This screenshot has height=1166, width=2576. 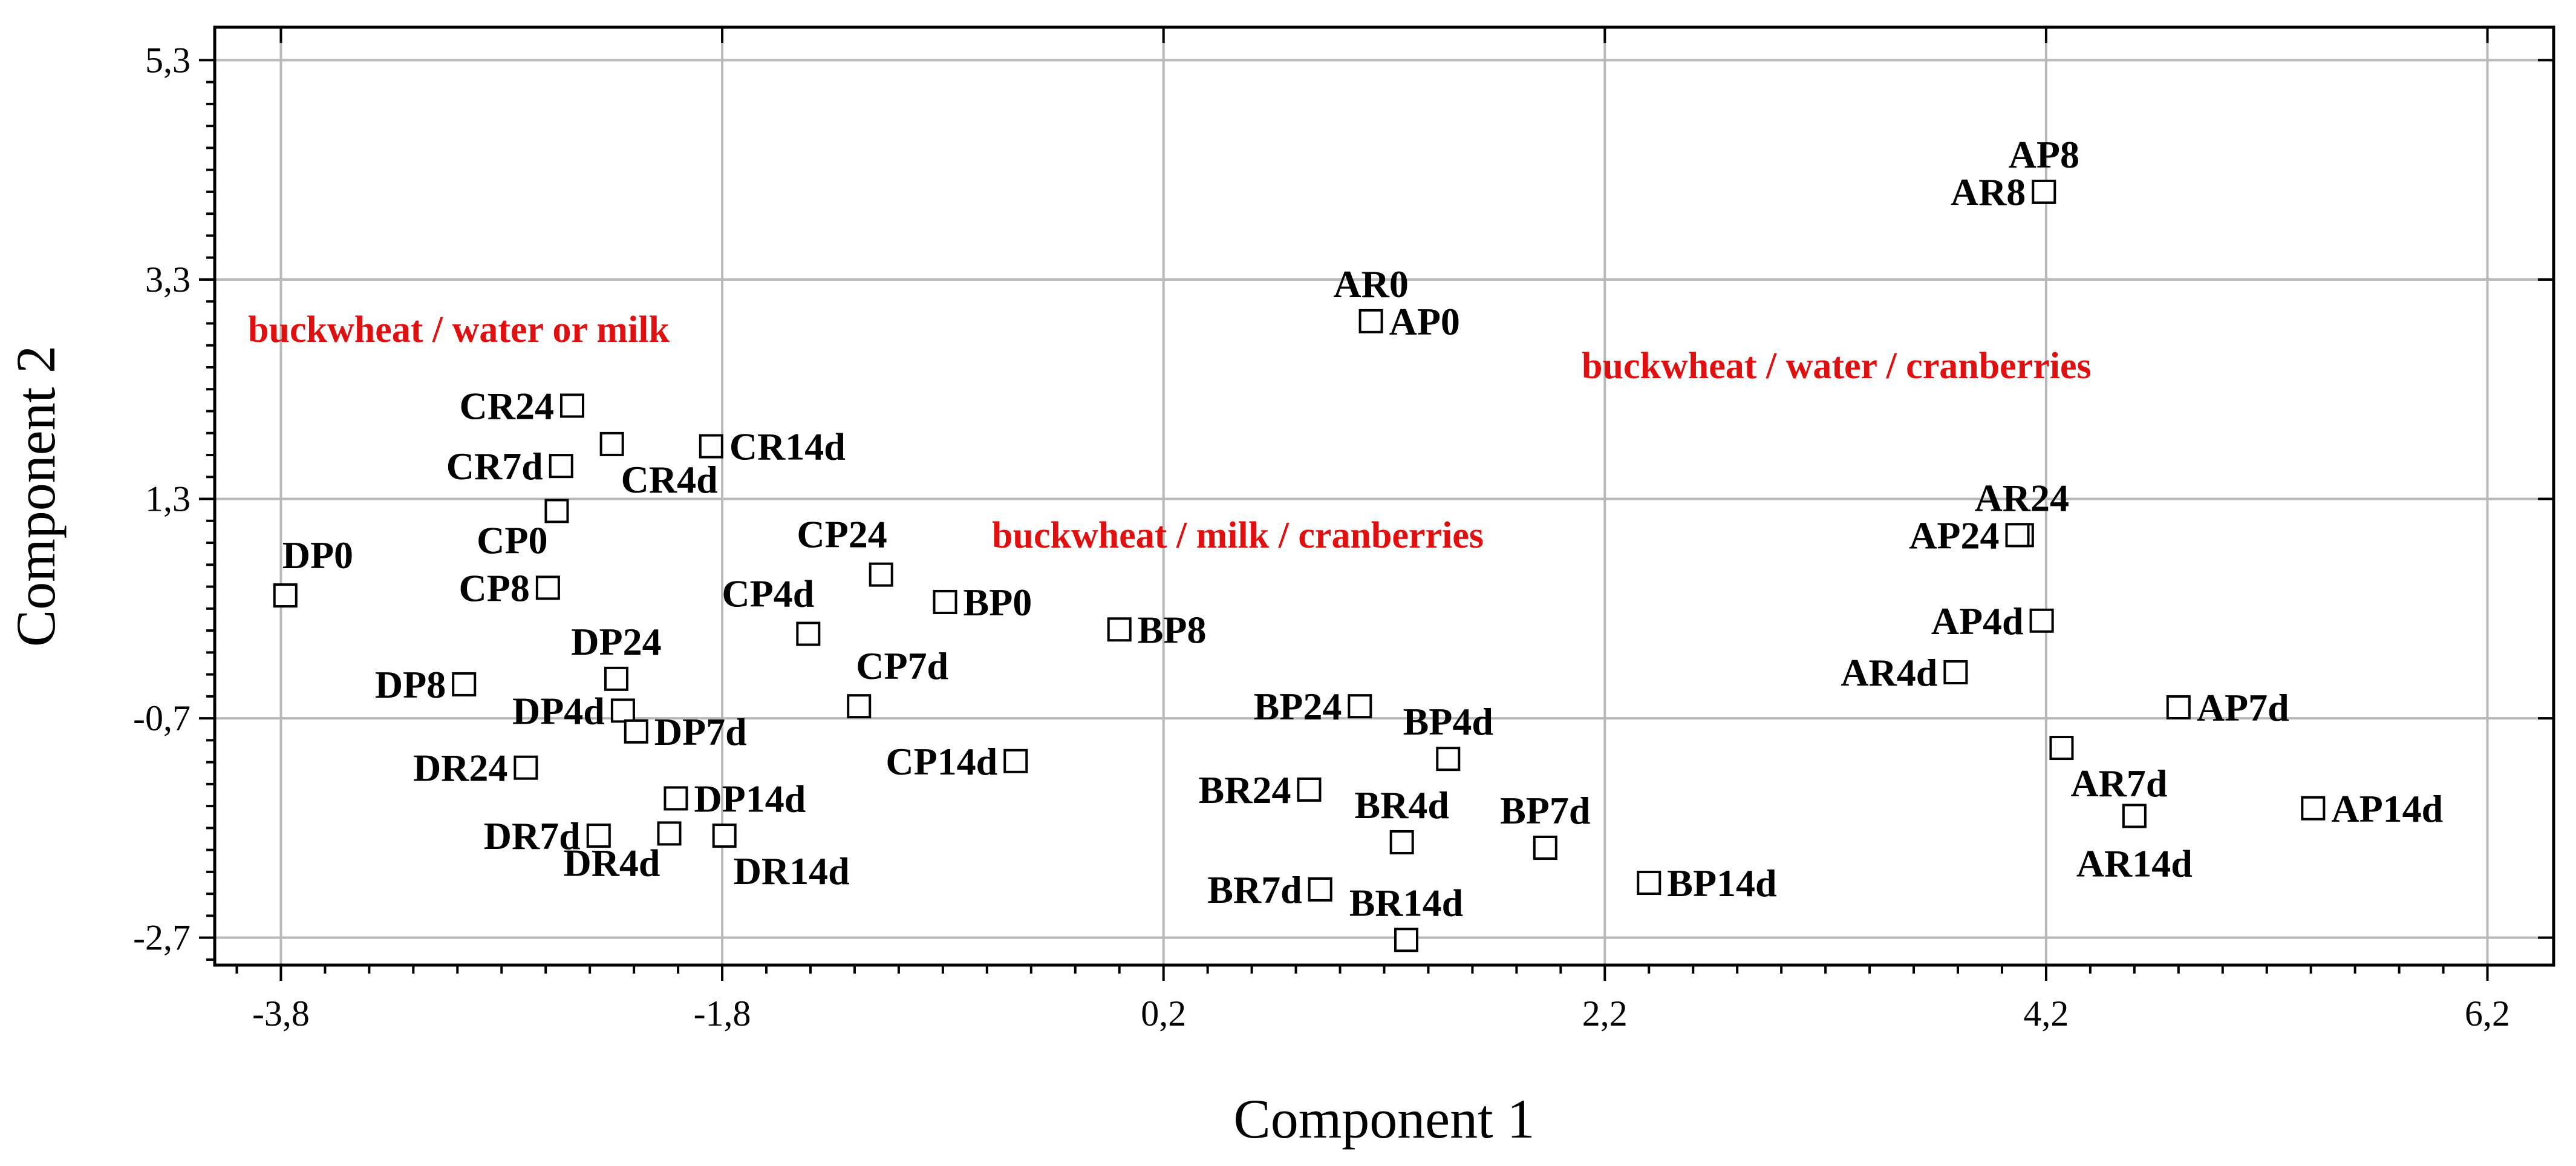 I want to click on y-tick-label: 3,3, so click(x=168, y=280).